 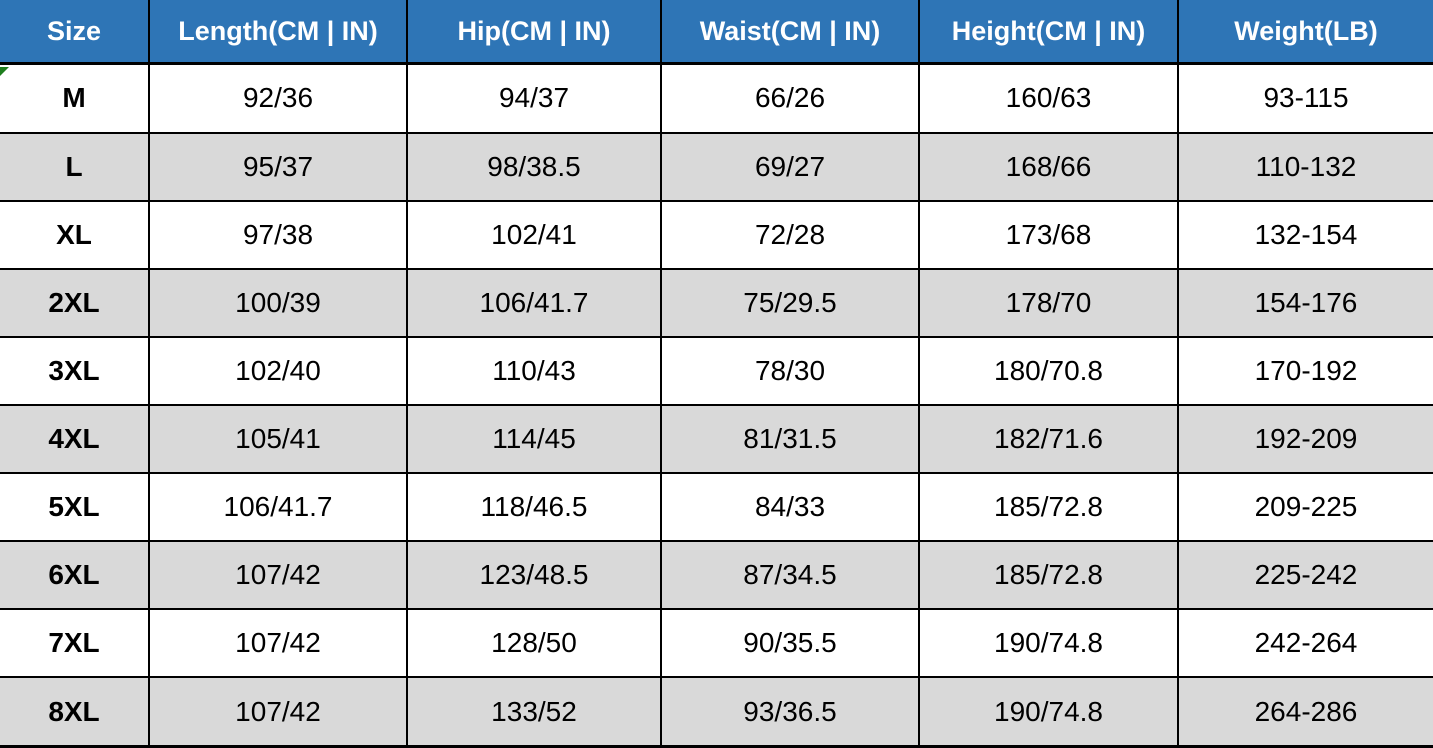 I want to click on table-row: 4XL 105/41 114/45 81/31.5 182/71.6 192-209, so click(x=716, y=439).